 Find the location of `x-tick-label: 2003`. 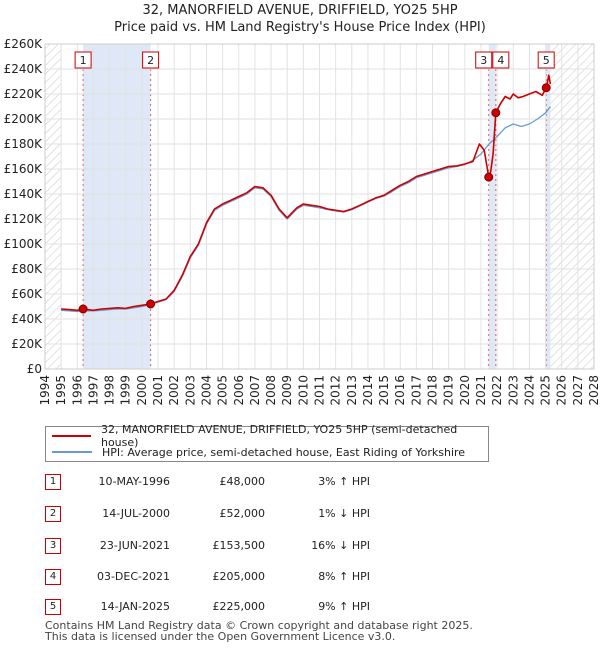

x-tick-label: 2003 is located at coordinates (190, 390).